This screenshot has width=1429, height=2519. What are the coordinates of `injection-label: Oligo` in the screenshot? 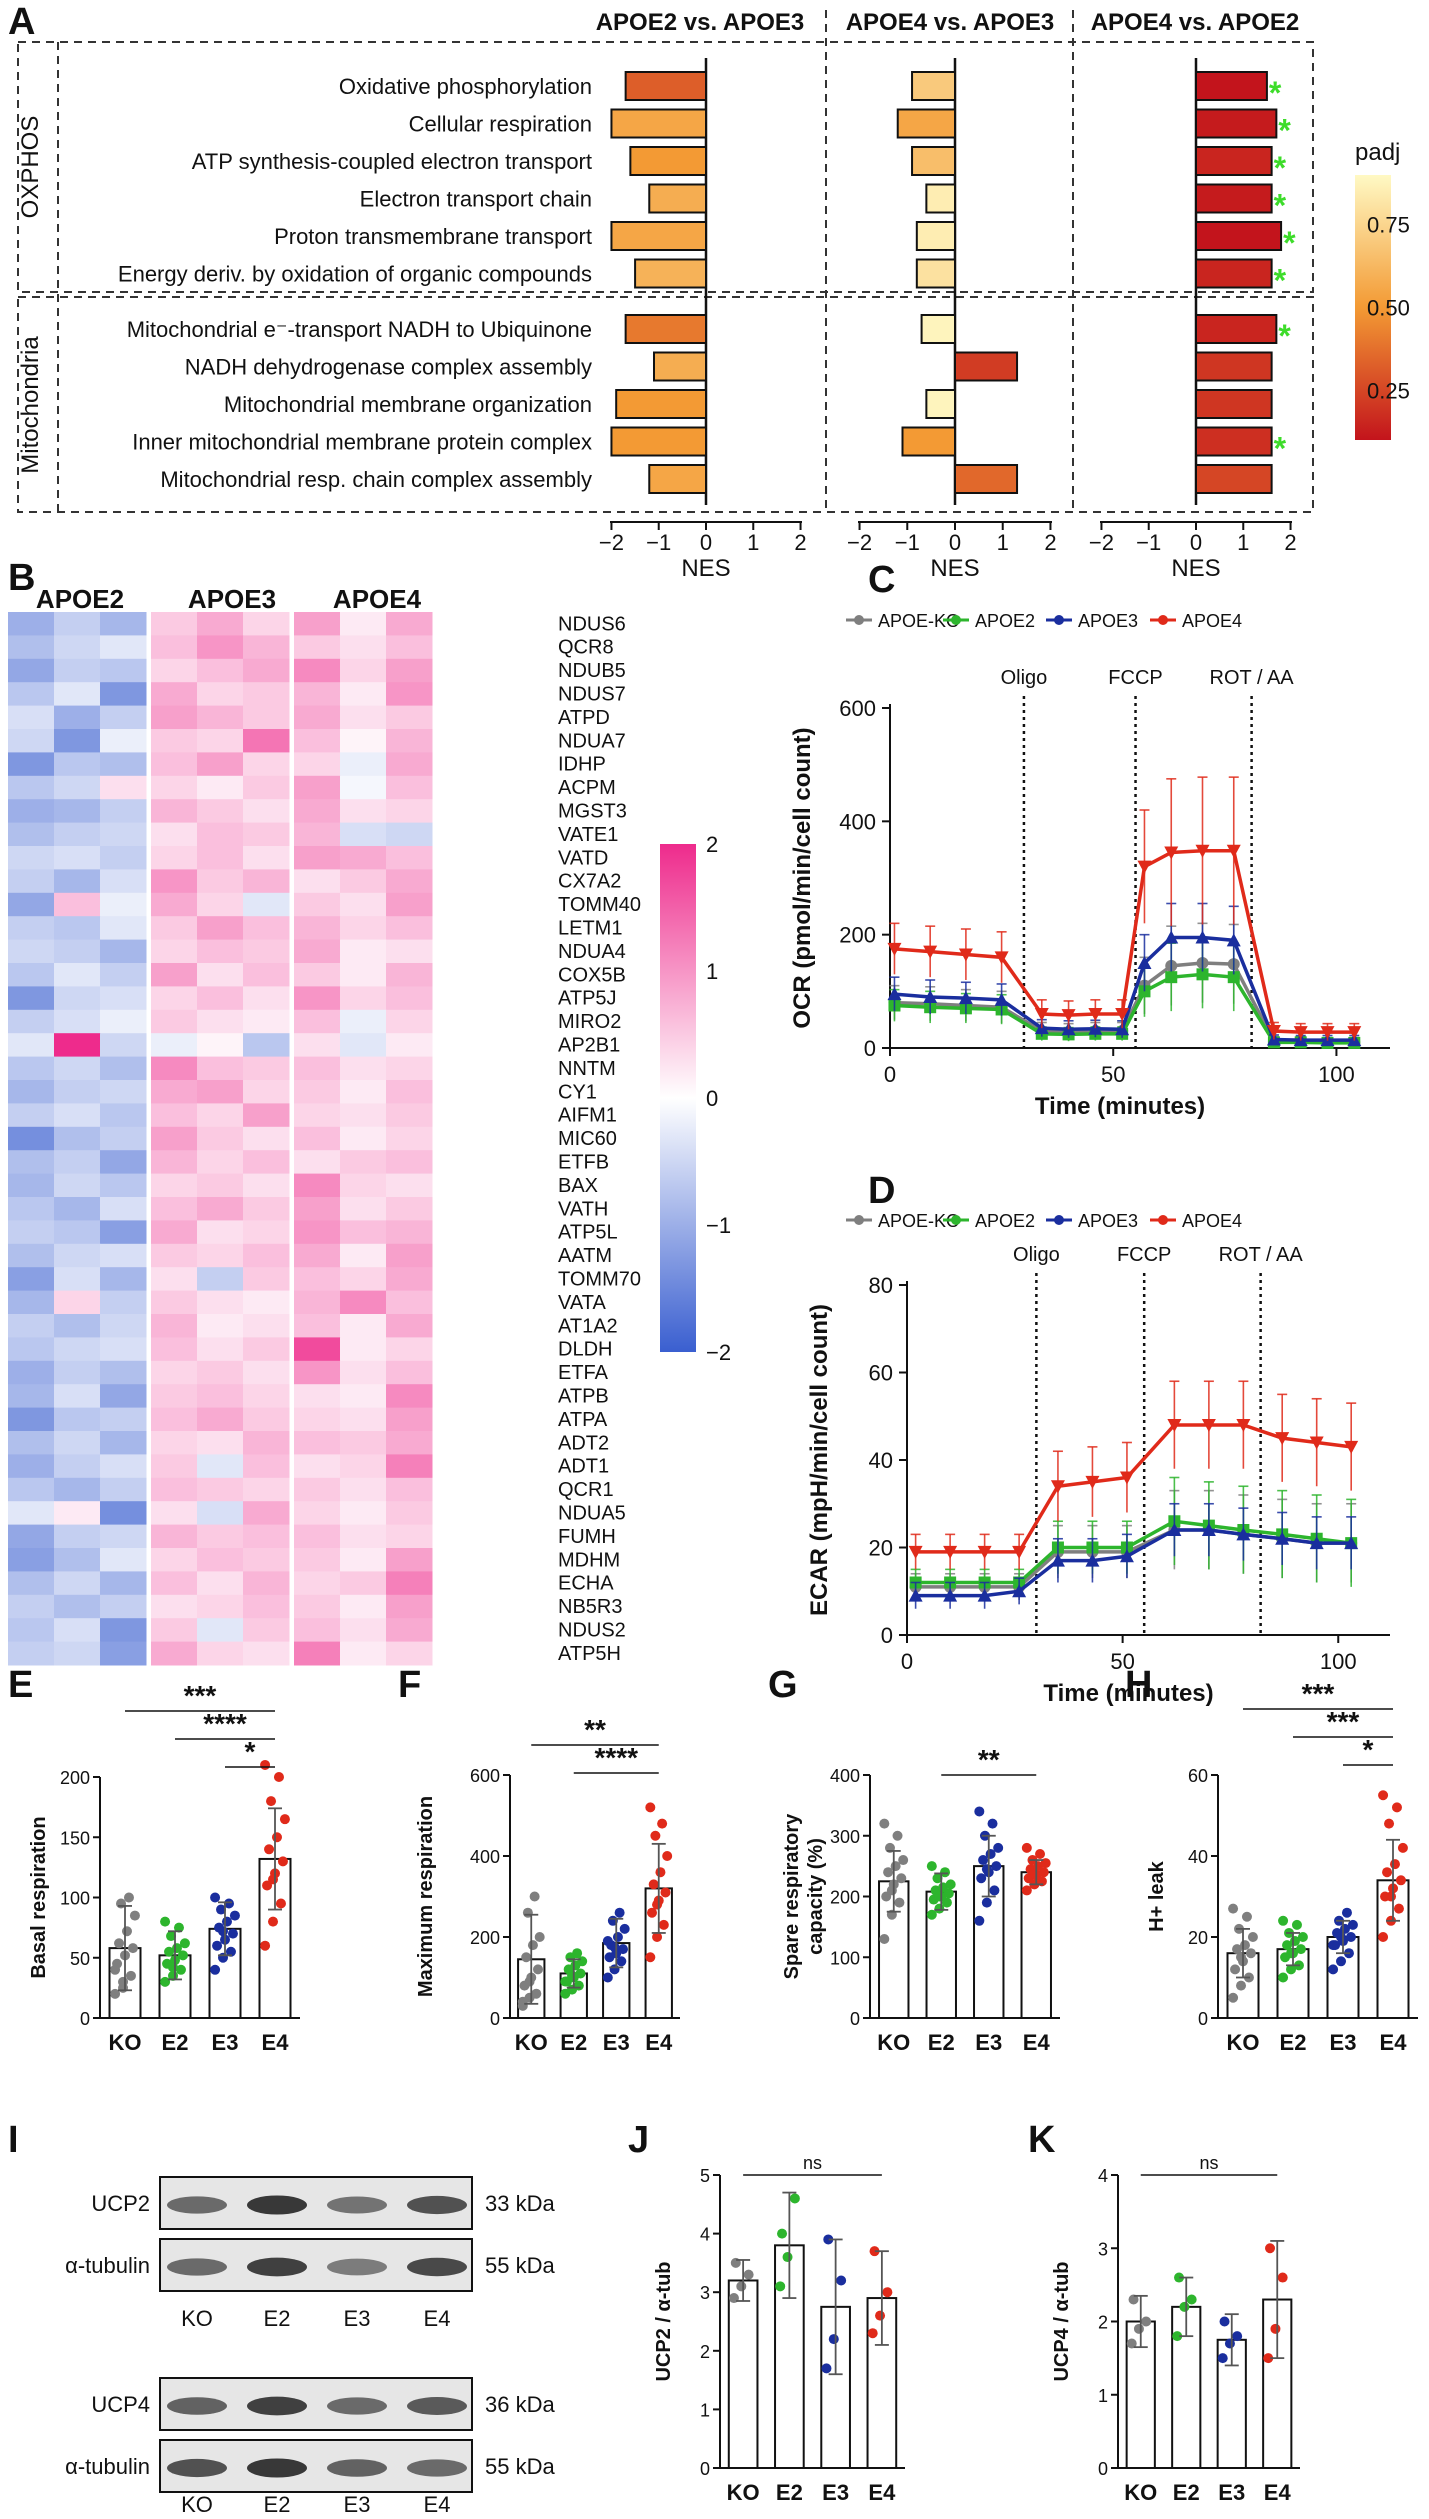 It's located at (1036, 1255).